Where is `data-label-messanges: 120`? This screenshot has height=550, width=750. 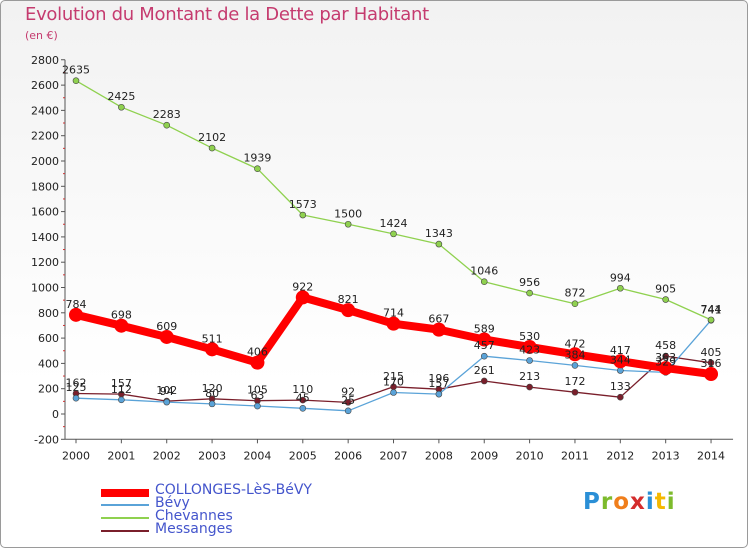 data-label-messanges: 120 is located at coordinates (212, 388).